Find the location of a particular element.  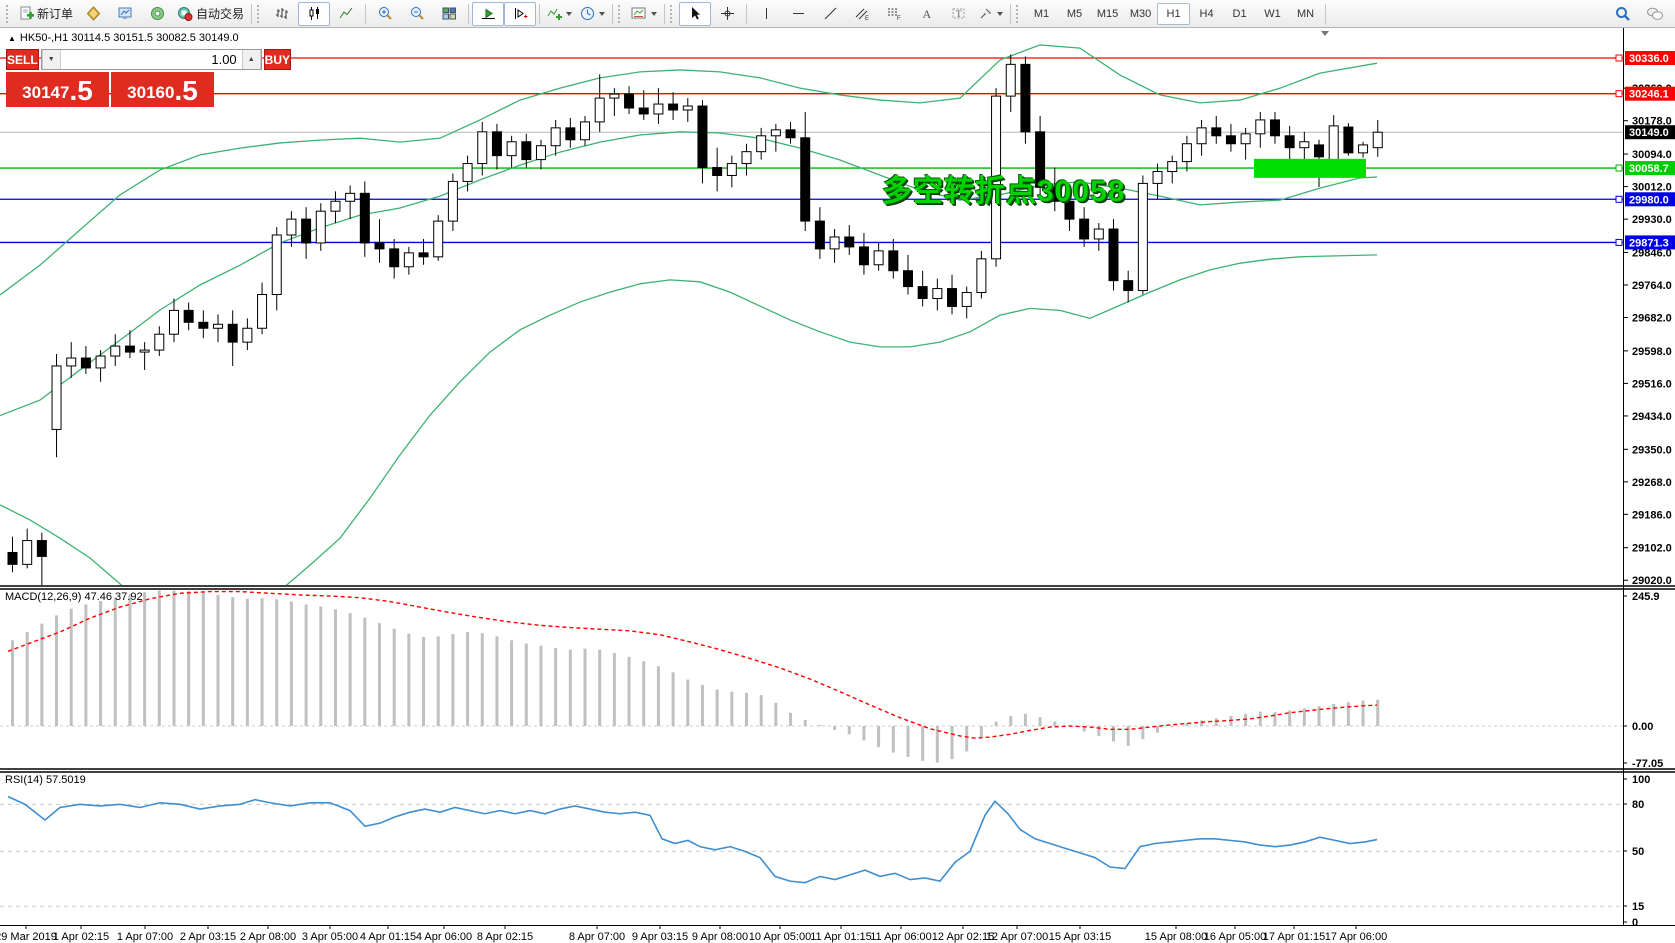

text-icon: A is located at coordinates (926, 13).